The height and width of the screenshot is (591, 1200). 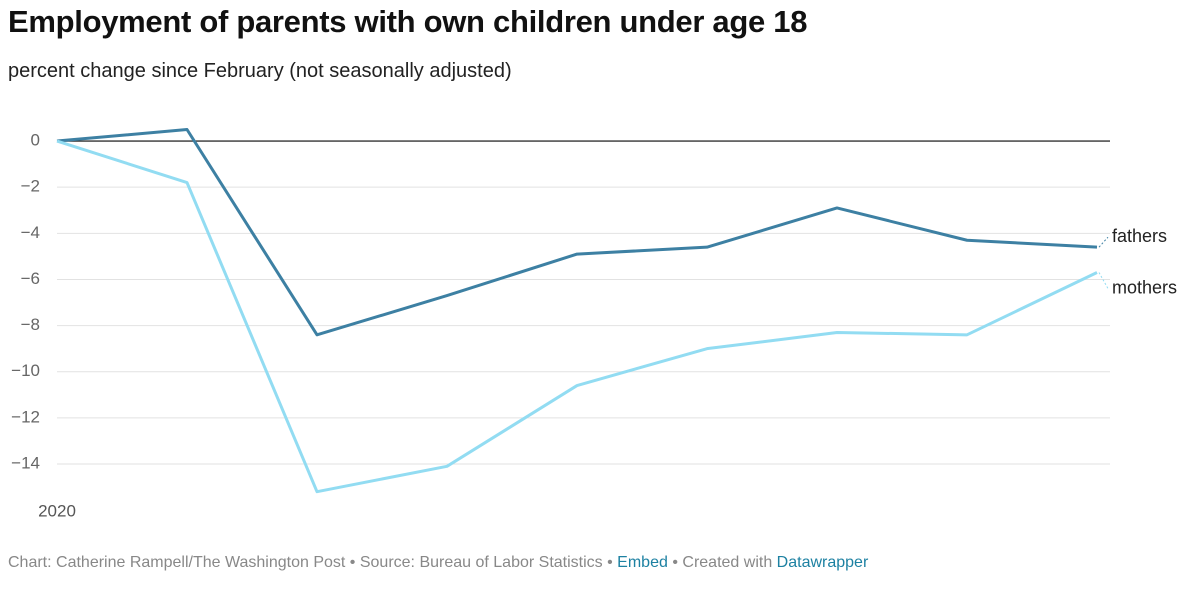 What do you see at coordinates (25, 370) in the screenshot?
I see `y-tick-label: −10` at bounding box center [25, 370].